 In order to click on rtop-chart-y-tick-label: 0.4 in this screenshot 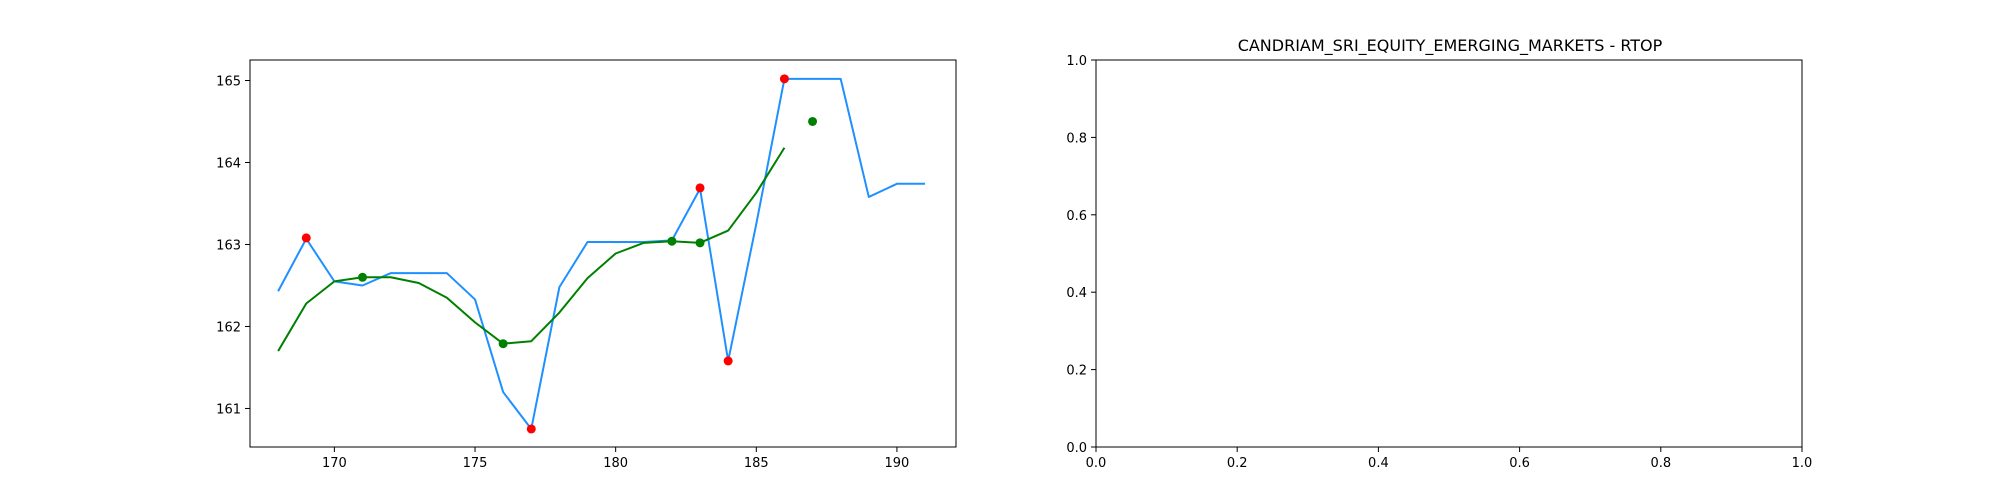, I will do `click(1076, 293)`.